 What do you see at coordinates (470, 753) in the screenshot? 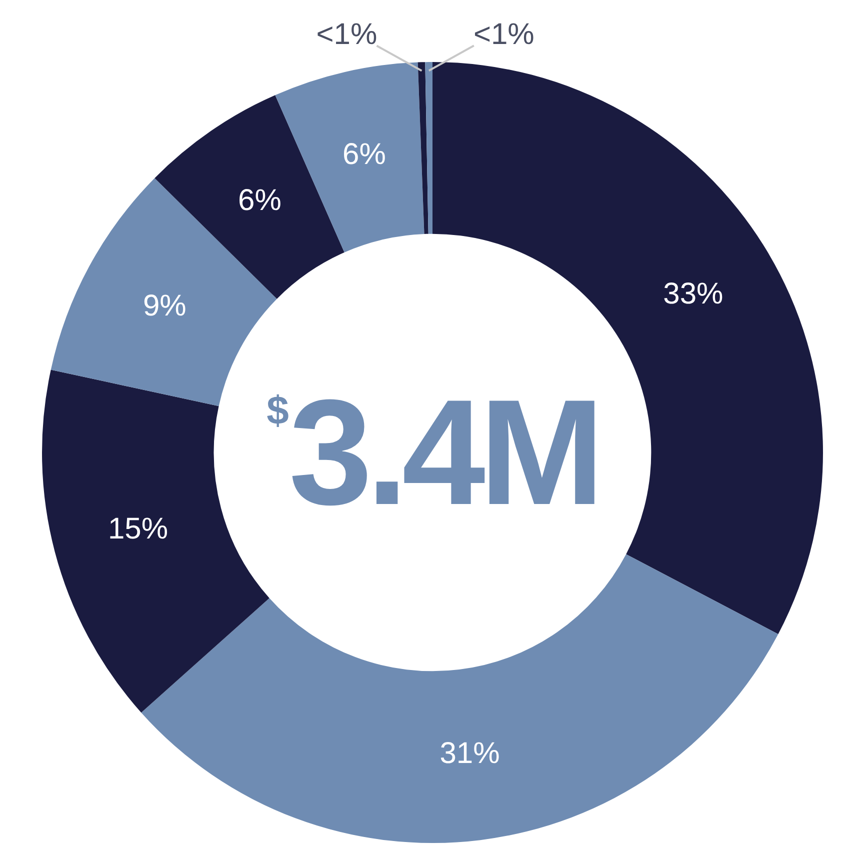
I see `data-label: 31%` at bounding box center [470, 753].